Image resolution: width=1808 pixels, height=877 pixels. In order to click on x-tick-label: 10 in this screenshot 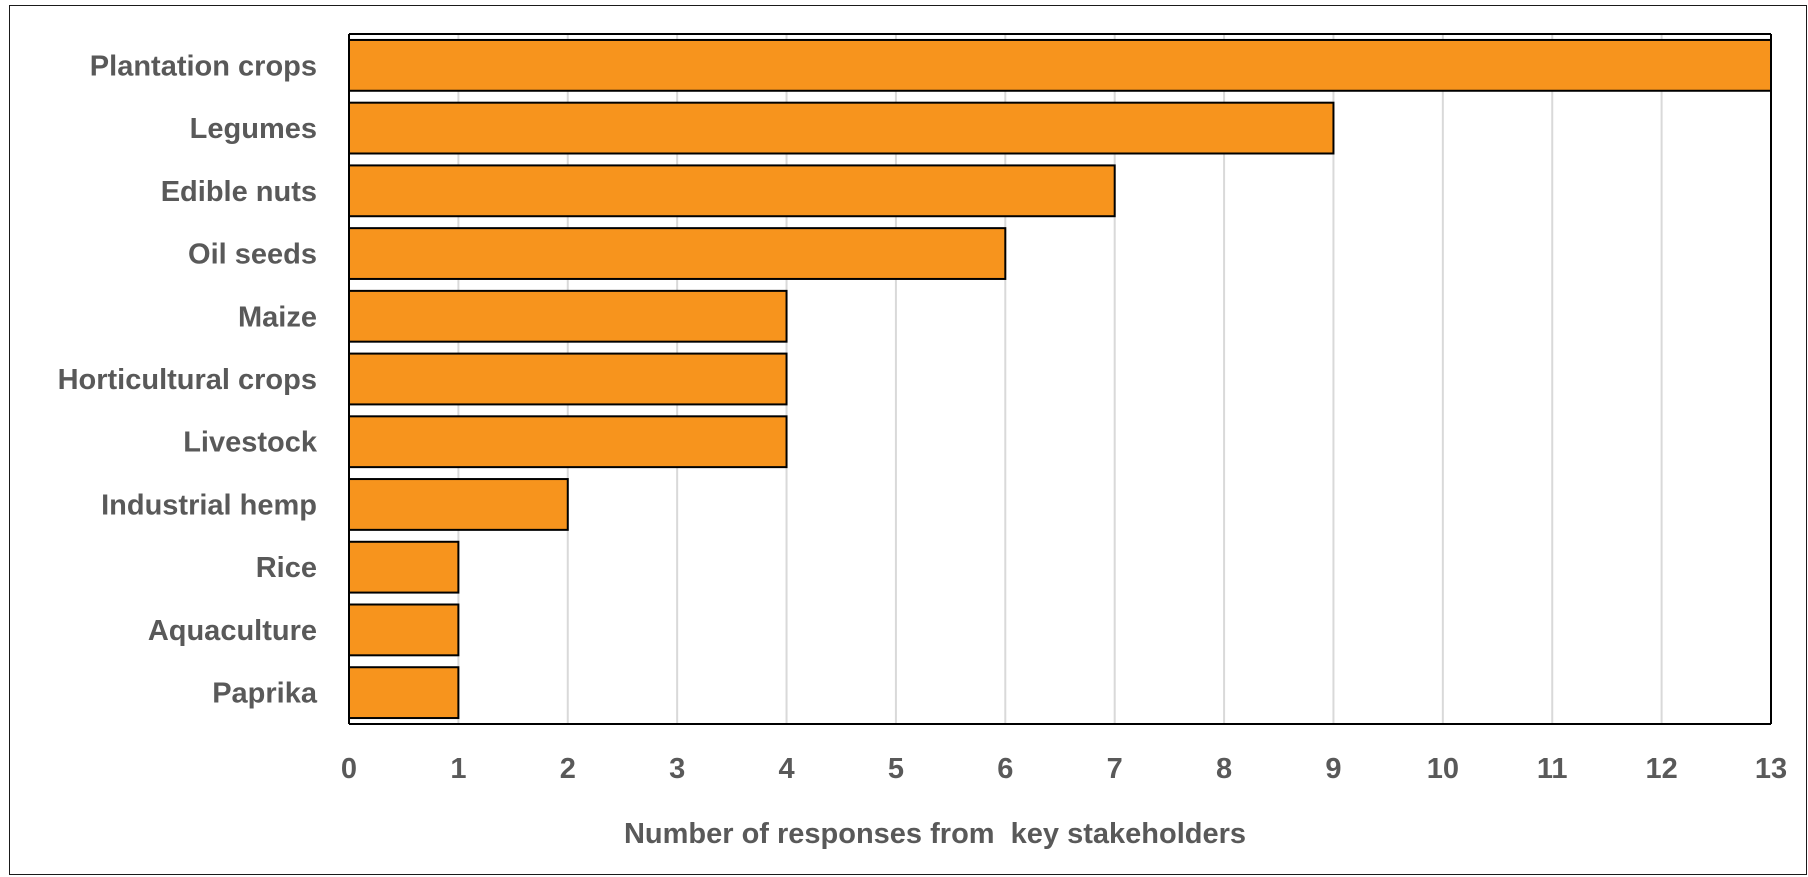, I will do `click(1443, 769)`.